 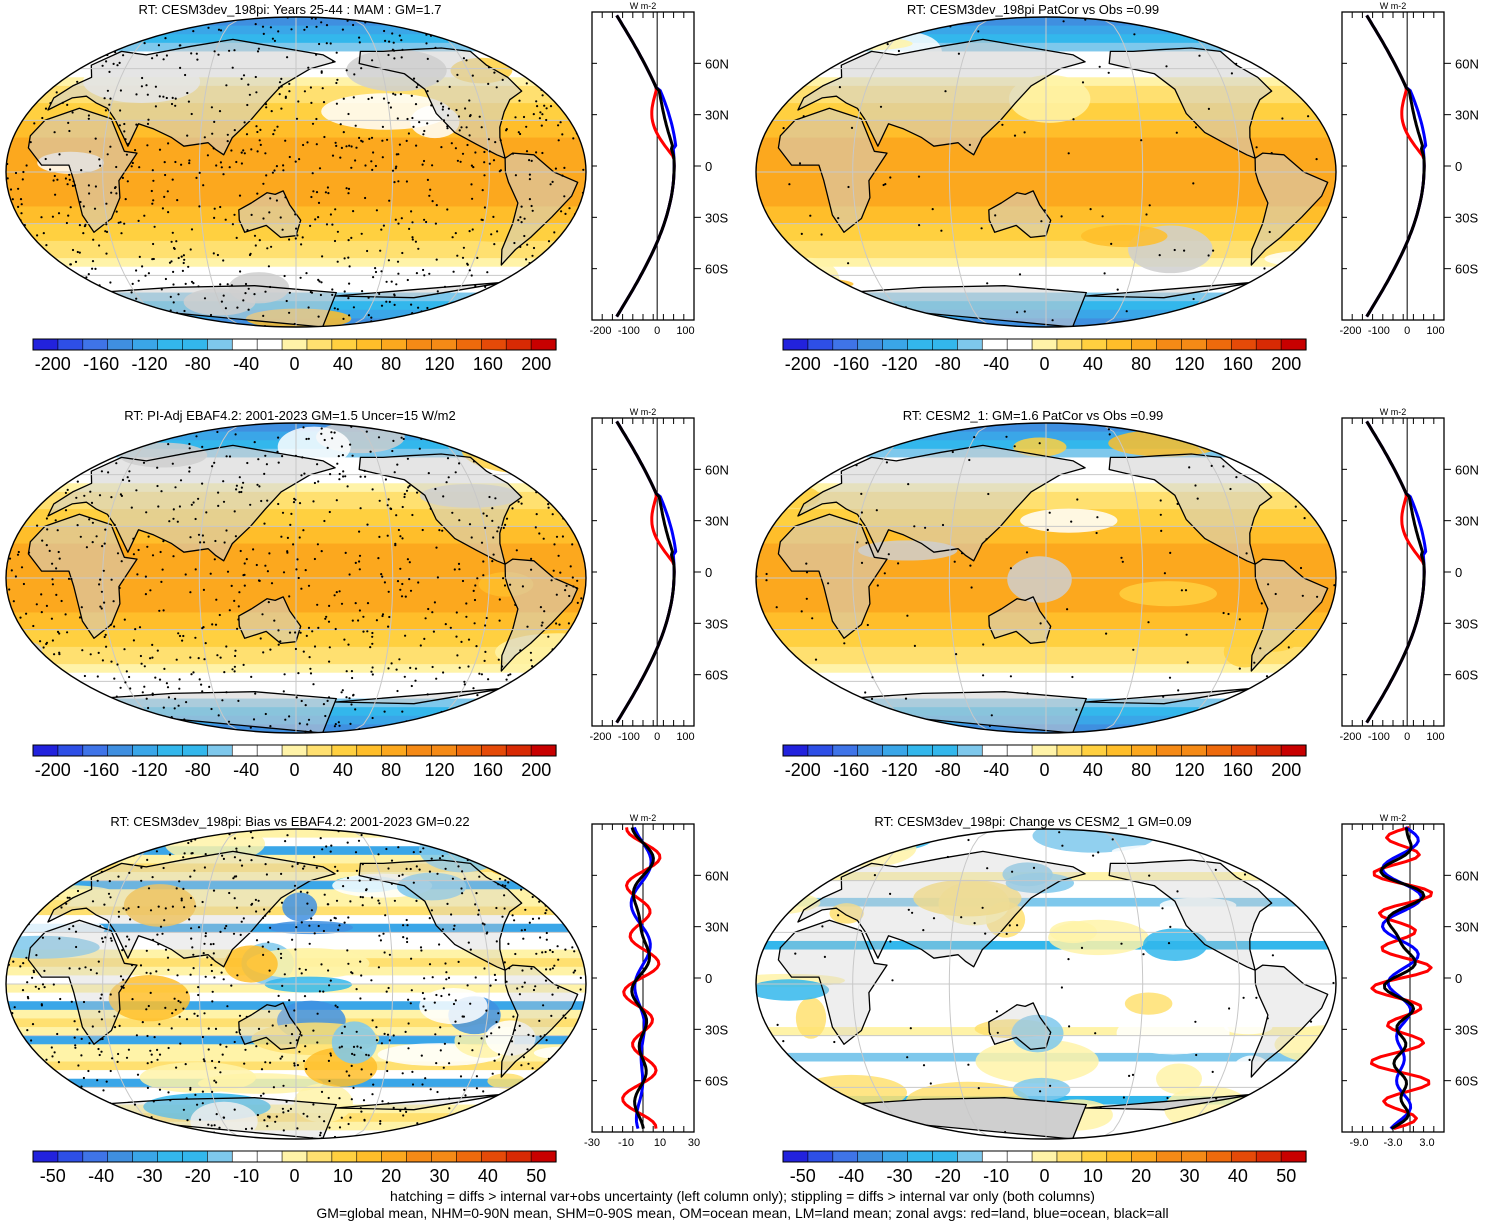 I want to click on continents, so click(x=1053, y=583).